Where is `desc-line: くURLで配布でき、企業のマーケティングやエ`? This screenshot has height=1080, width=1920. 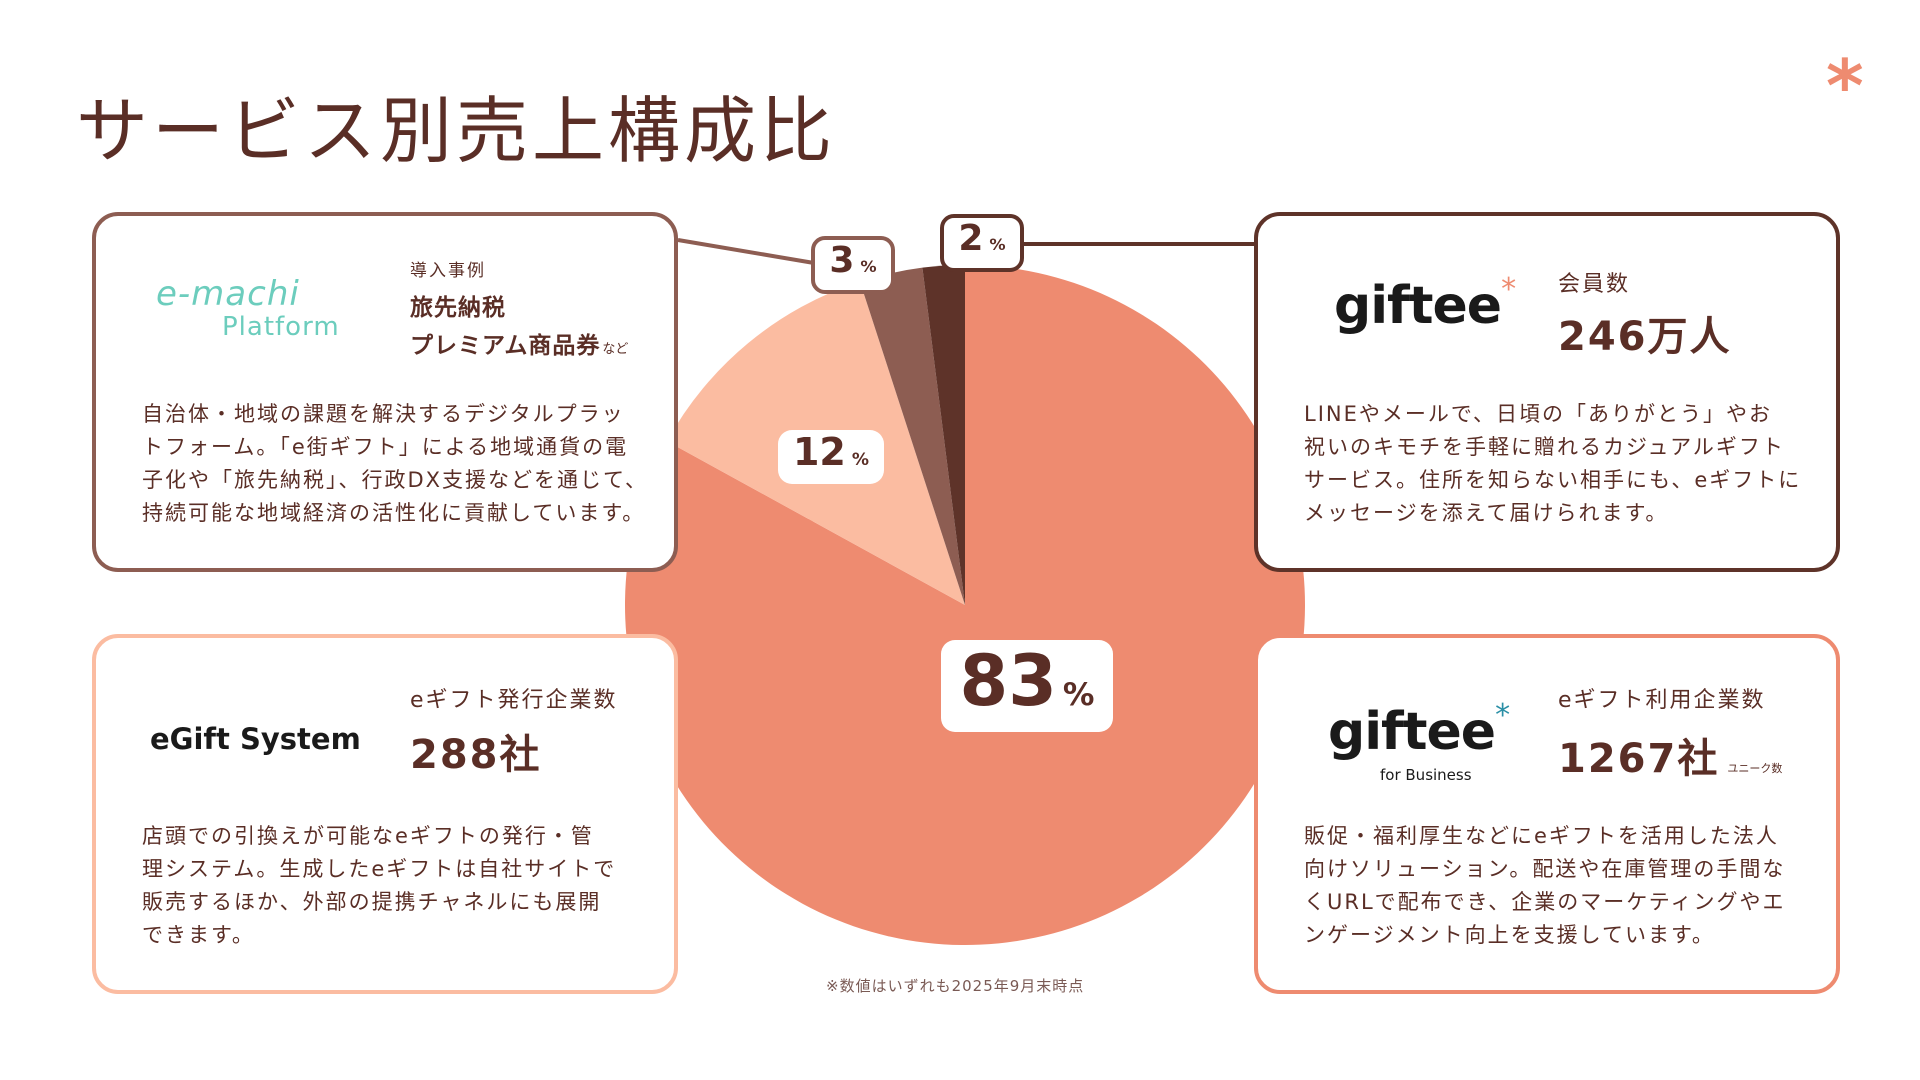
desc-line: くURLで配布でき、企業のマーケティングやエ is located at coordinates (1545, 902).